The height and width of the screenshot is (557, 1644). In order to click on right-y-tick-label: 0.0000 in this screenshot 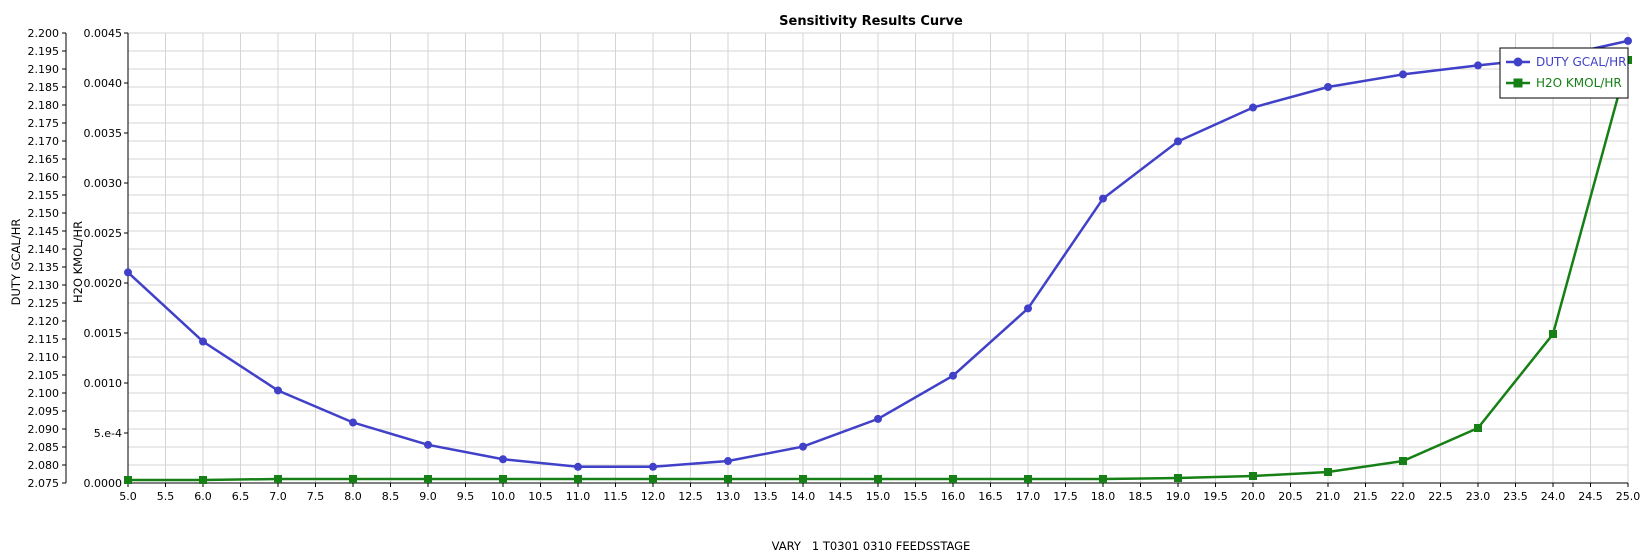, I will do `click(103, 483)`.